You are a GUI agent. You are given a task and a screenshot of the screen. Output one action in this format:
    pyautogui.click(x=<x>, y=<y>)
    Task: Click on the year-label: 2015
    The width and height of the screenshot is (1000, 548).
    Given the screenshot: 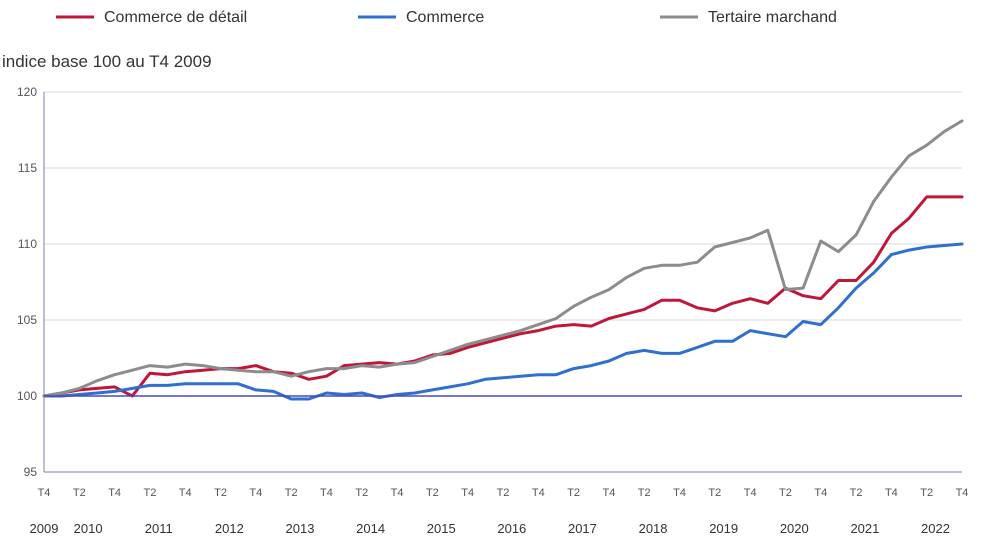 What is the action you would take?
    pyautogui.click(x=441, y=528)
    